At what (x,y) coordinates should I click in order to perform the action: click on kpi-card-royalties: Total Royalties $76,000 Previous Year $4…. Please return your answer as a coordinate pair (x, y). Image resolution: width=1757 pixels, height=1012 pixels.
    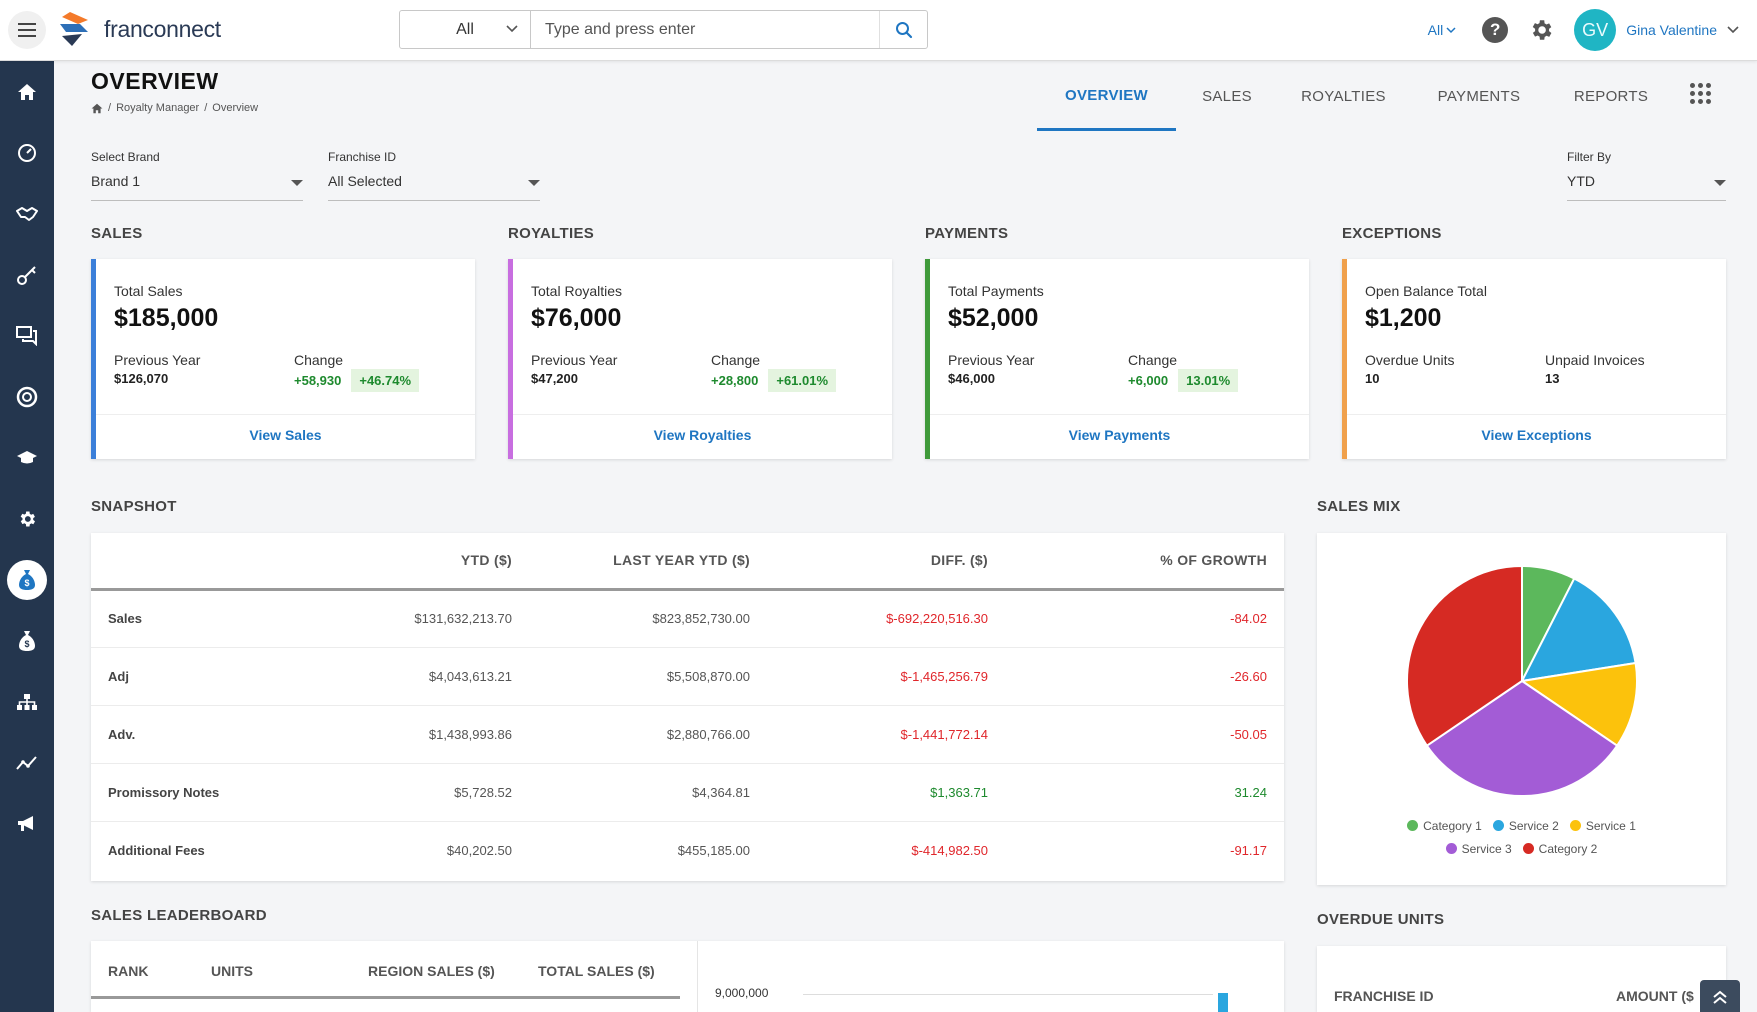
    Looking at the image, I should click on (700, 359).